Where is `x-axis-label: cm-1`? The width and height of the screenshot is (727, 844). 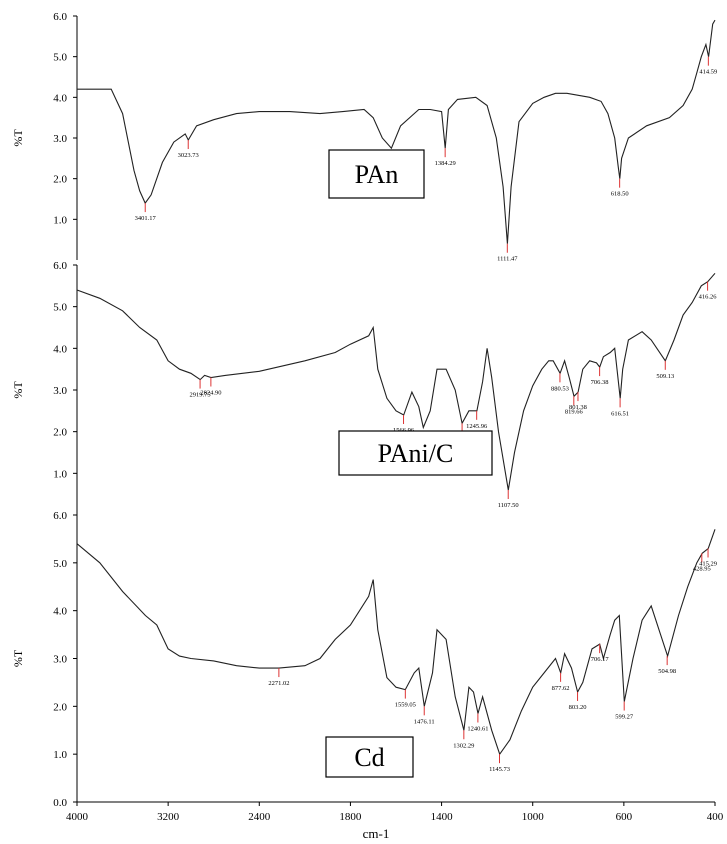
x-axis-label: cm-1 is located at coordinates (376, 833).